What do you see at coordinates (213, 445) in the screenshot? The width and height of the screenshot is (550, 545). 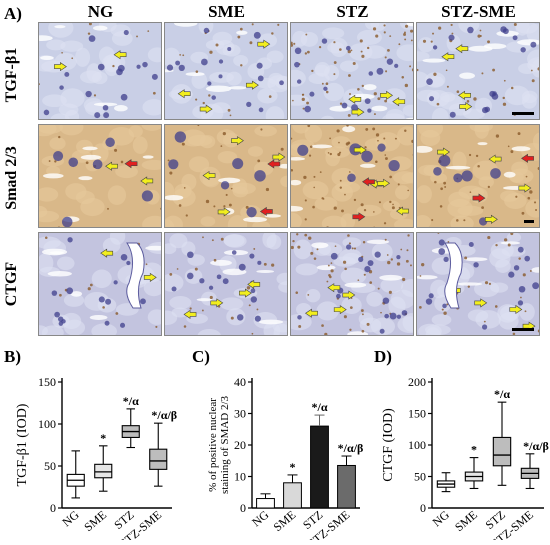 I see `y-axis-label: % of positive nuclear` at bounding box center [213, 445].